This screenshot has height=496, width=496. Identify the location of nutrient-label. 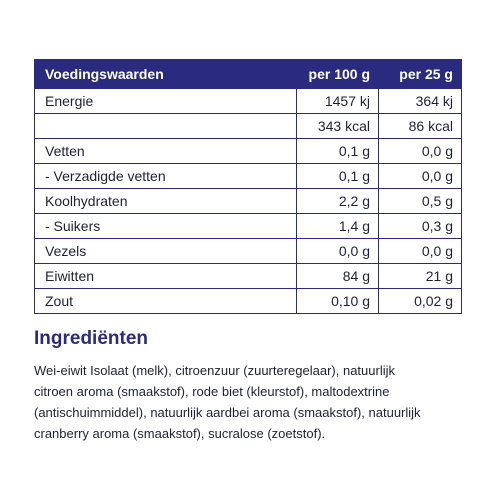
(165, 126).